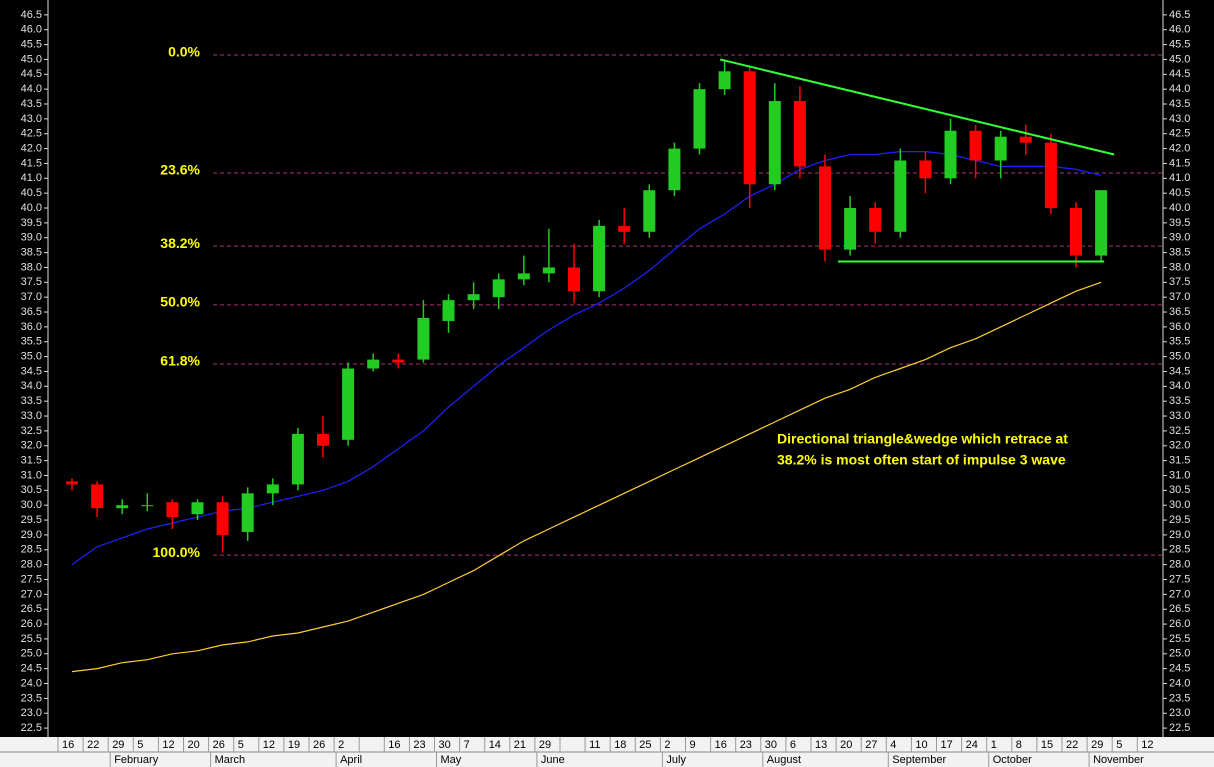 The height and width of the screenshot is (767, 1214). I want to click on y-tick-label: 40.0, so click(1179, 208).